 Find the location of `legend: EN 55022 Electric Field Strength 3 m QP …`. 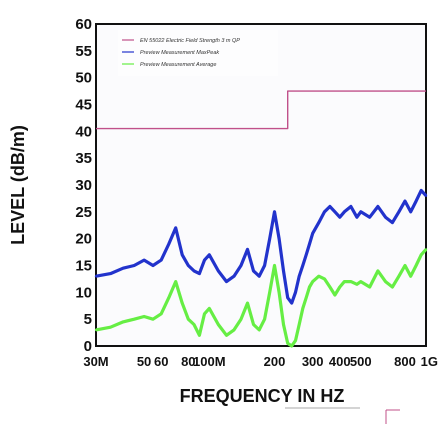

legend: EN 55022 Electric Field Strength 3 m QP … is located at coordinates (198, 53).